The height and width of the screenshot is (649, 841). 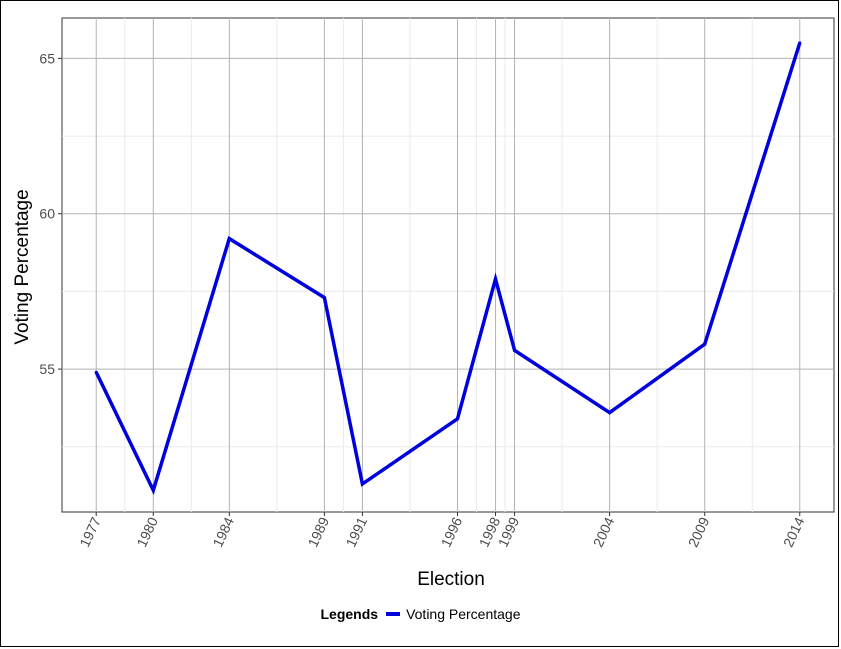 I want to click on legend-title: Legends, so click(x=349, y=614).